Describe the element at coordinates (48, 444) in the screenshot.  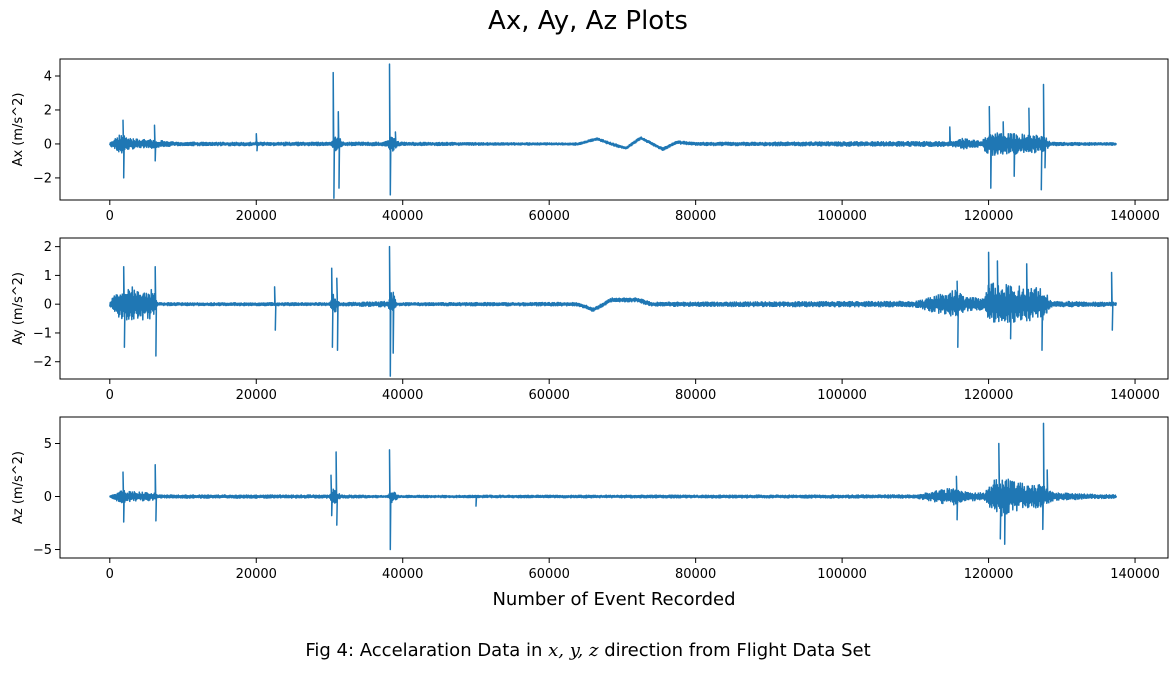
I see `y-tick-label: 5` at that location.